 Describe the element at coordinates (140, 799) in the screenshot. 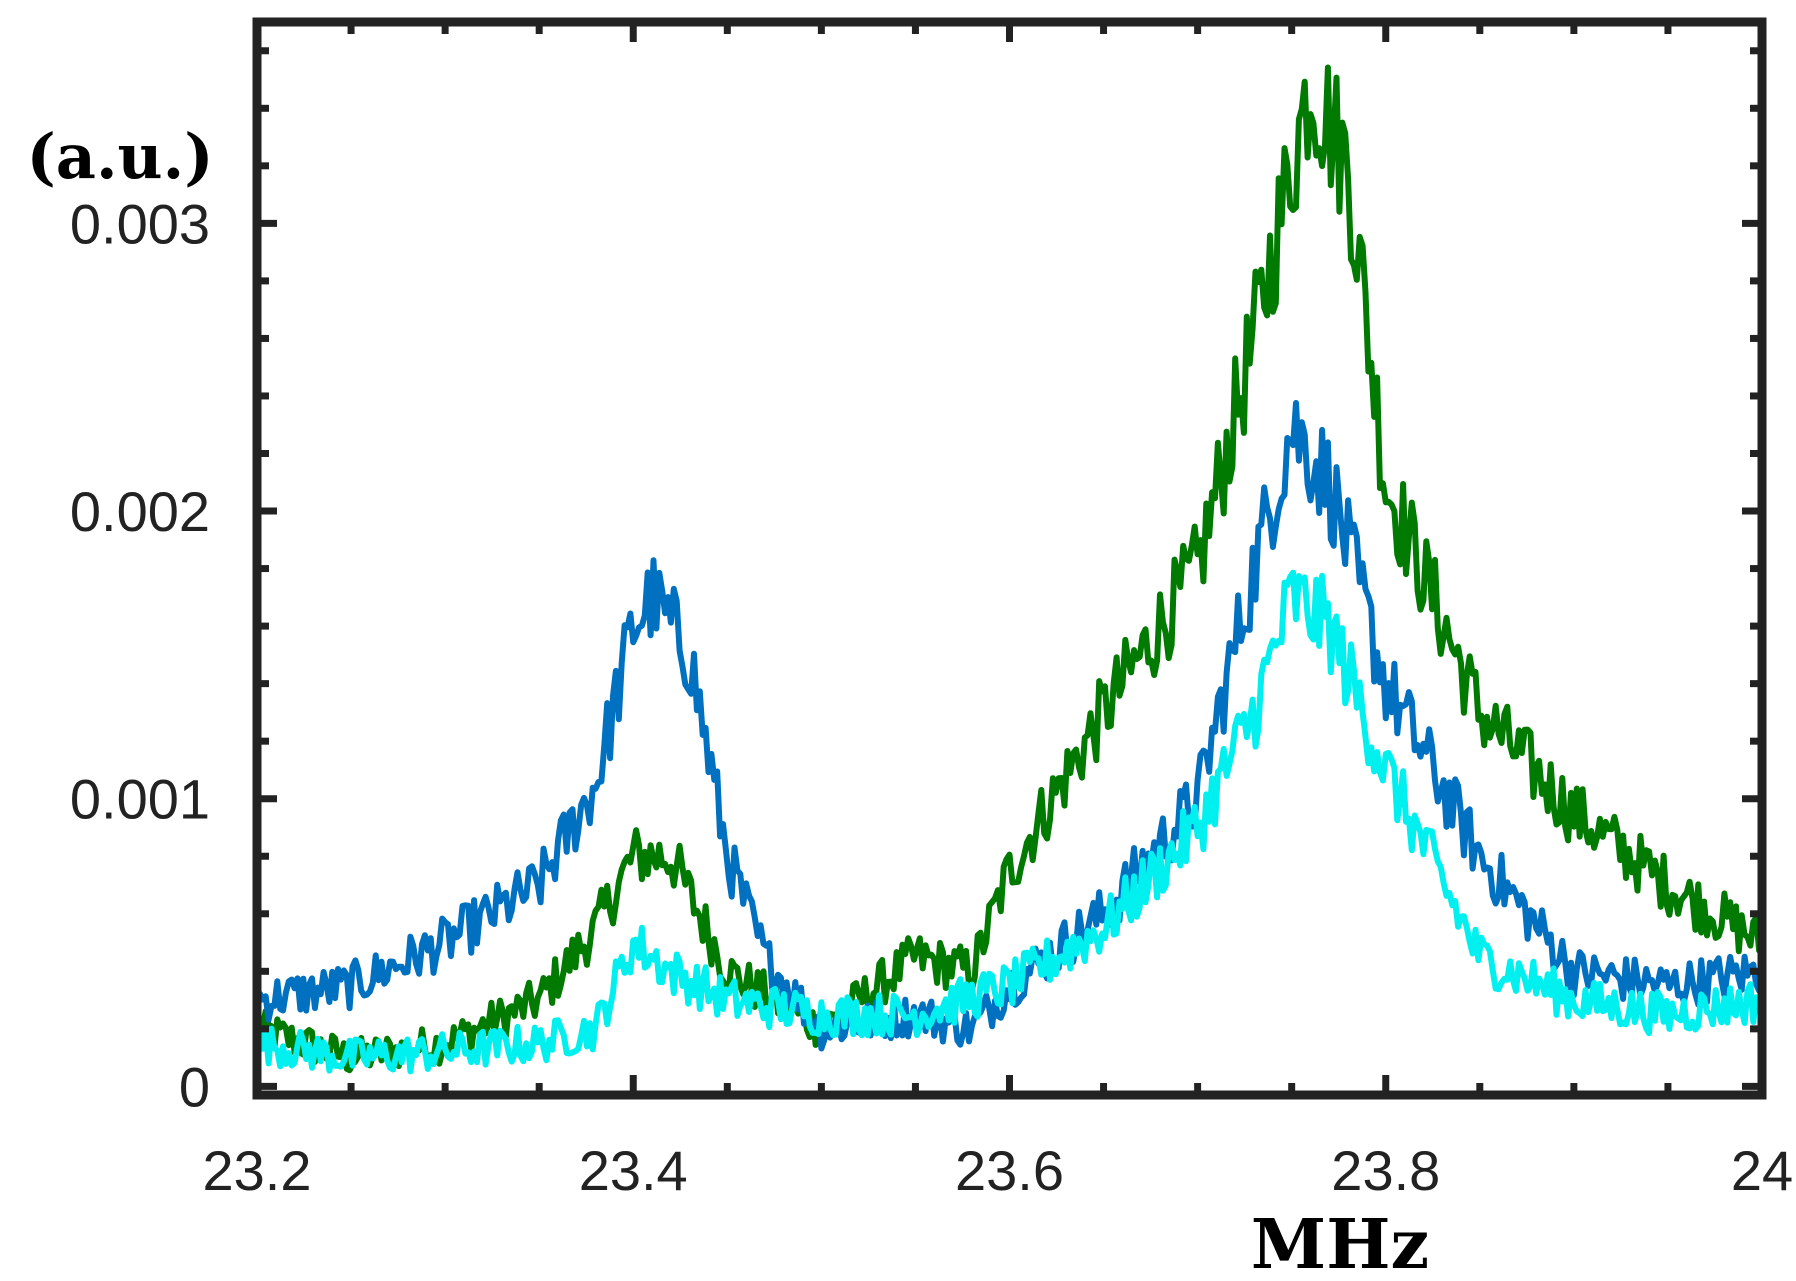

I see `y-tick-label: 0.001` at that location.